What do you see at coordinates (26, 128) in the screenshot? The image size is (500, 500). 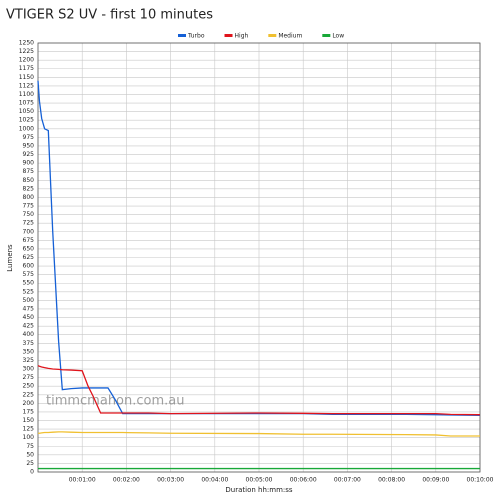 I see `y-tick-label: 1000` at bounding box center [26, 128].